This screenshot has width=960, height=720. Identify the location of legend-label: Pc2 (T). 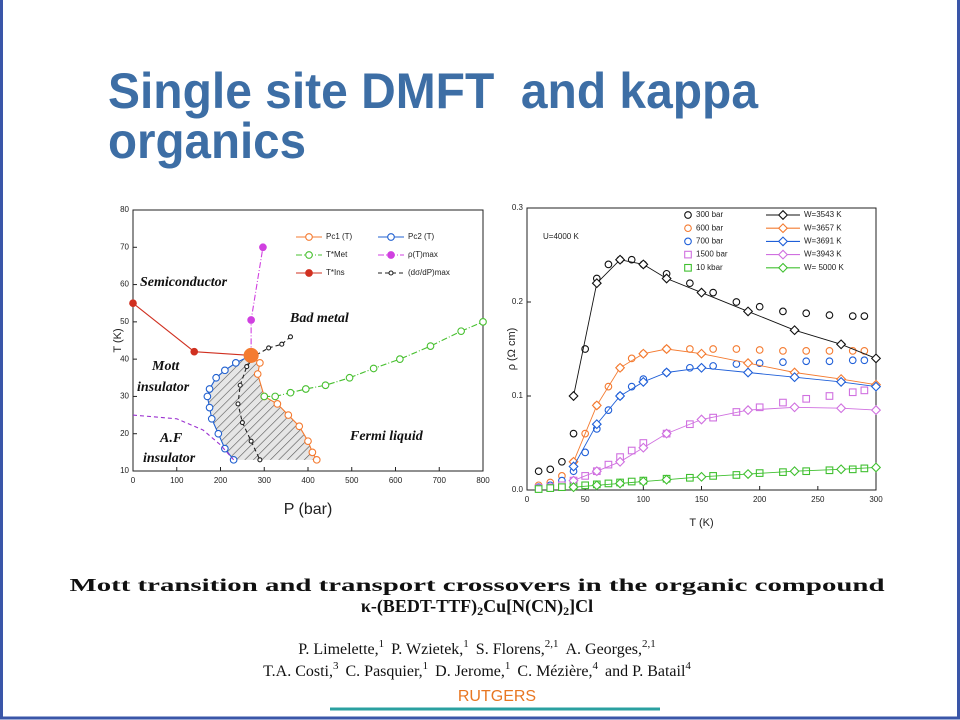
(421, 236).